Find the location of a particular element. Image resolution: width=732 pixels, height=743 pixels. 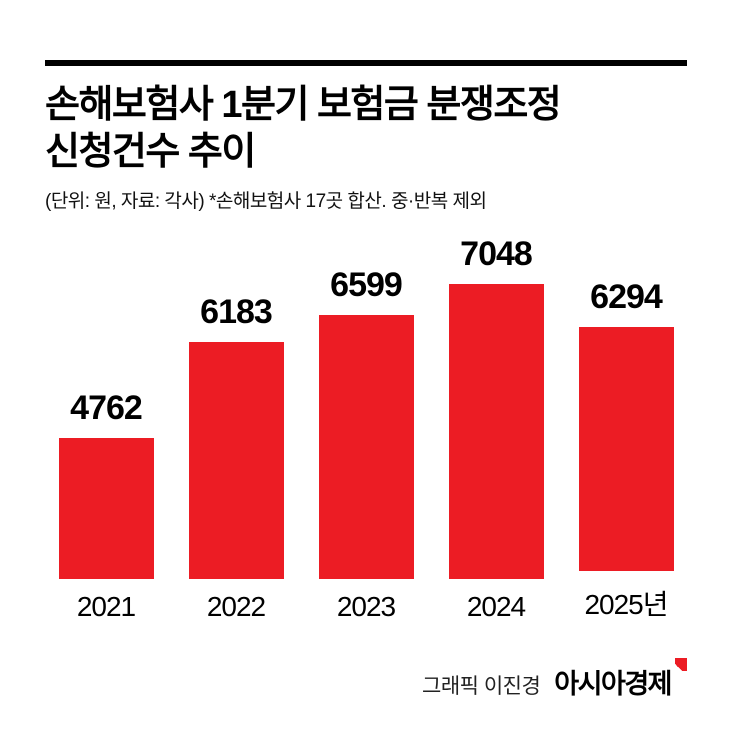

brand-logo-mark-icon is located at coordinates (681, 664).